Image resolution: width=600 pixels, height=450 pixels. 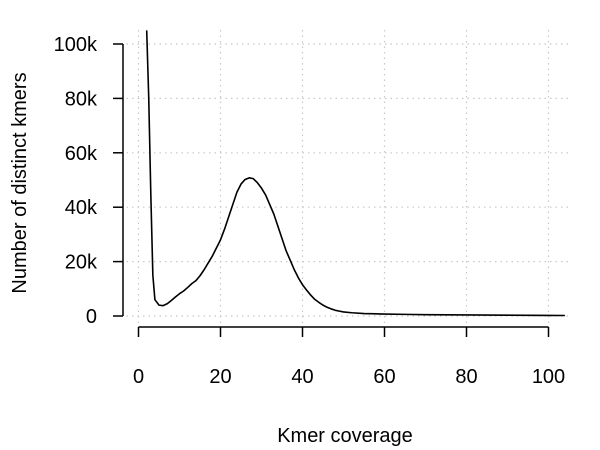 What do you see at coordinates (345, 436) in the screenshot?
I see `x-axis-title: Kmer coverage` at bounding box center [345, 436].